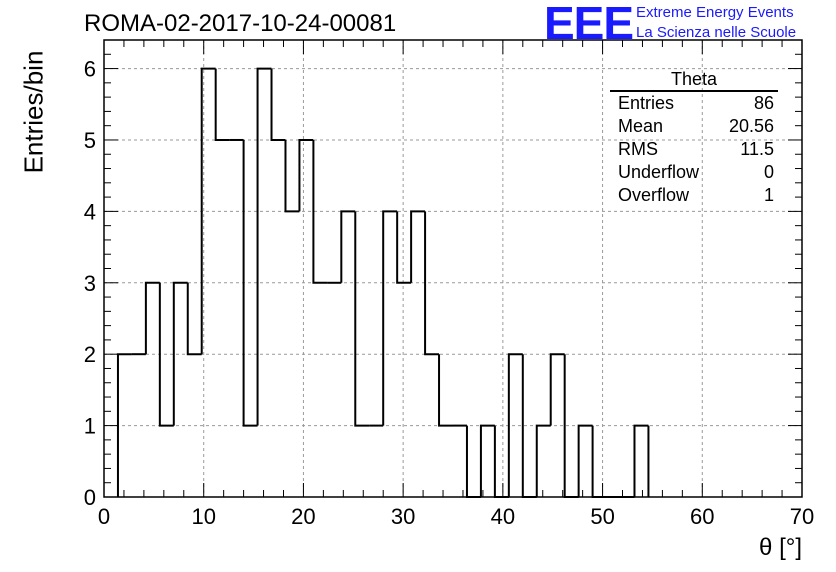  What do you see at coordinates (702, 516) in the screenshot?
I see `x-tick-label: 60` at bounding box center [702, 516].